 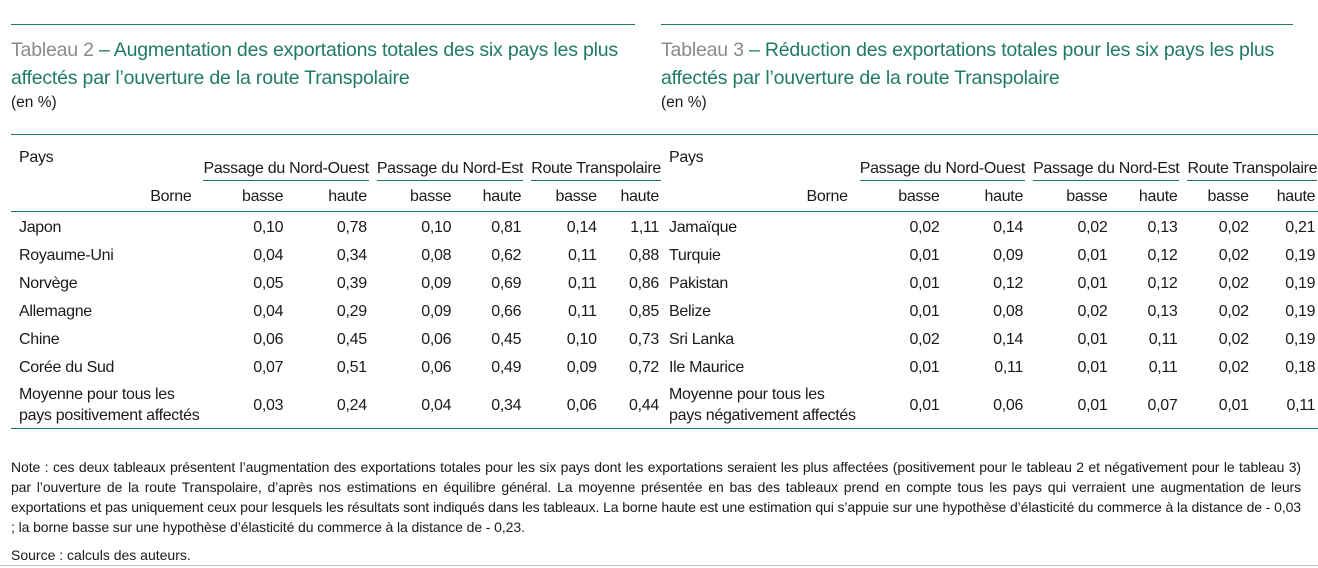 I want to click on value-cell: 0,14, so click(x=581, y=227).